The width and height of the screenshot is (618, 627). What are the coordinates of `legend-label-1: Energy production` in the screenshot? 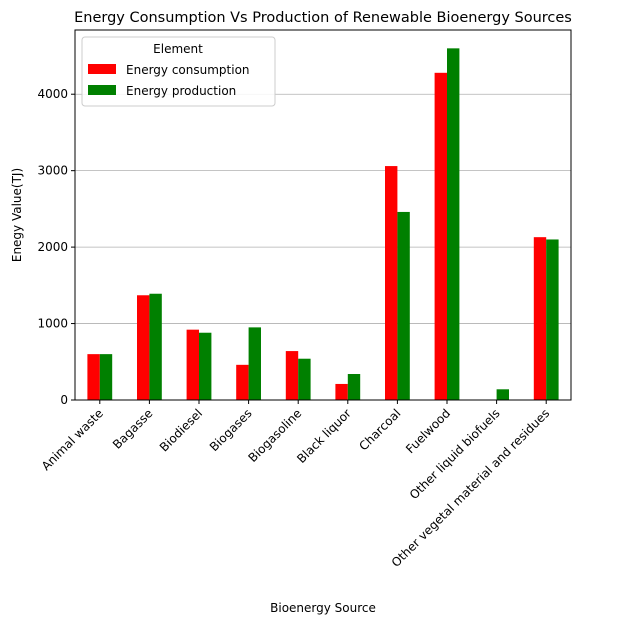 It's located at (181, 91).